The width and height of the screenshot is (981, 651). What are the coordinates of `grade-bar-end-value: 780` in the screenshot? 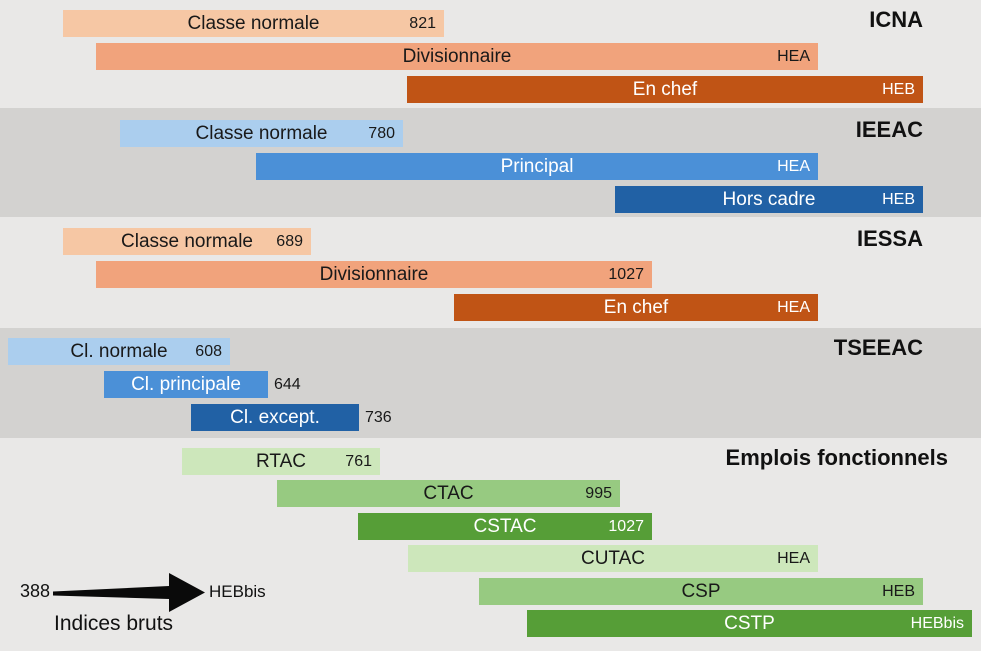 It's located at (381, 133).